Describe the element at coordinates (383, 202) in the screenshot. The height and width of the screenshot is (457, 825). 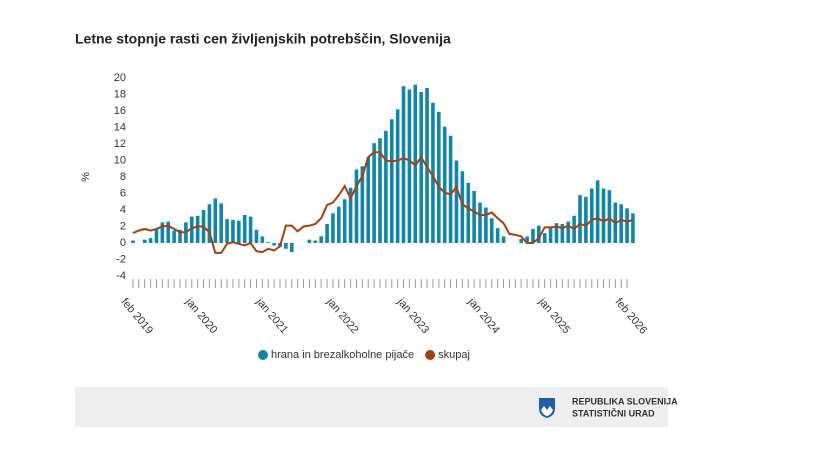
I see `line` at that location.